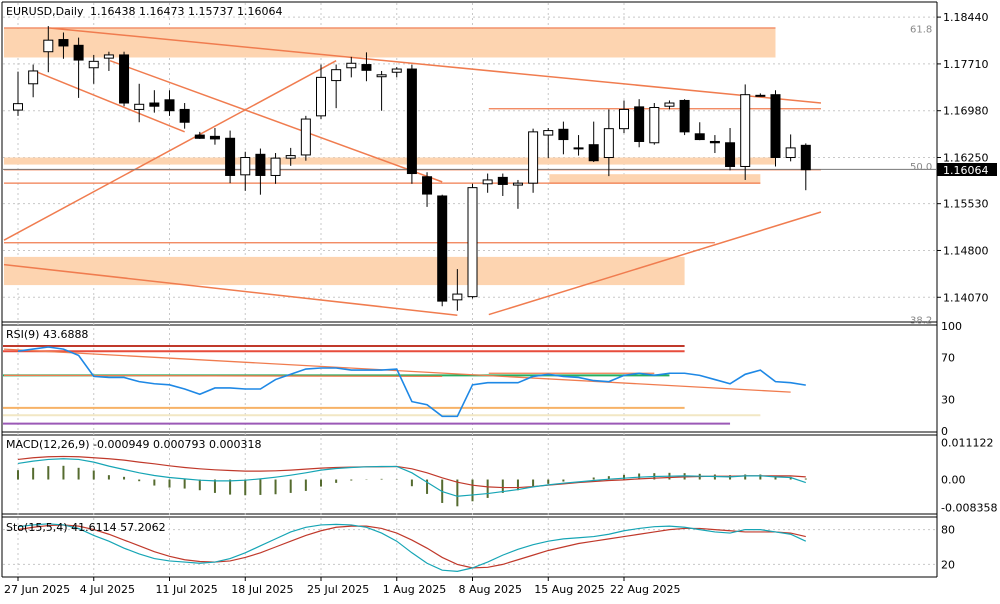 Image resolution: width=1000 pixels, height=604 pixels. I want to click on rsi-line, so click(411, 382).